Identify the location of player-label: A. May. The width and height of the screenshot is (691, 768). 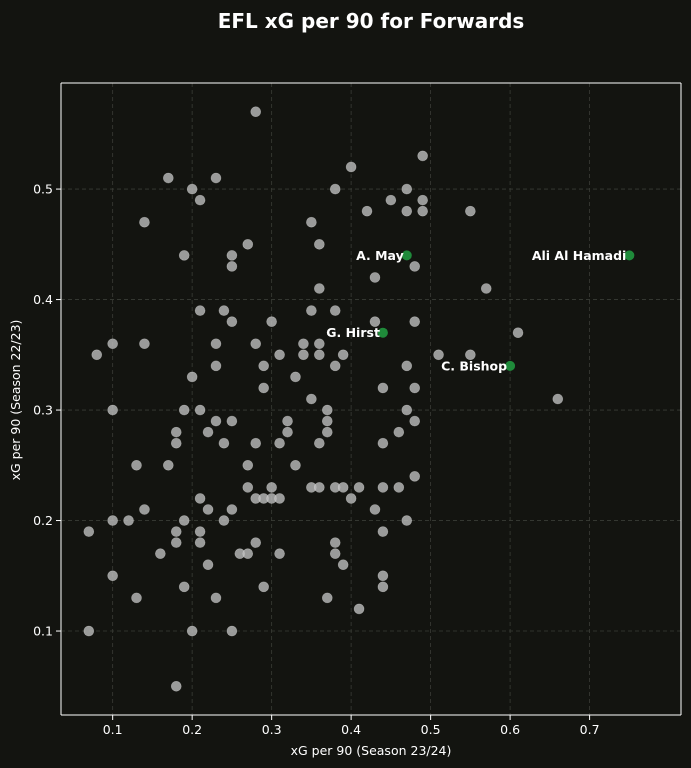
(380, 255).